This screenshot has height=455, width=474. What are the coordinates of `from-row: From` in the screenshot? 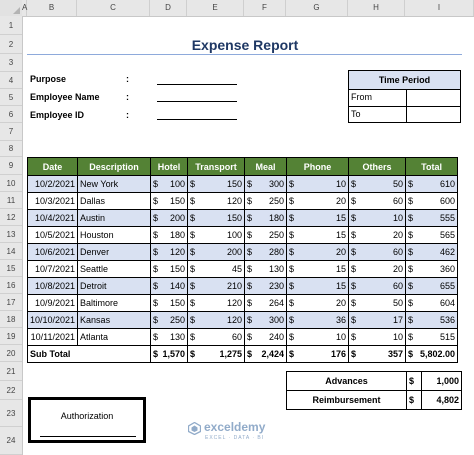 It's located at (404, 97).